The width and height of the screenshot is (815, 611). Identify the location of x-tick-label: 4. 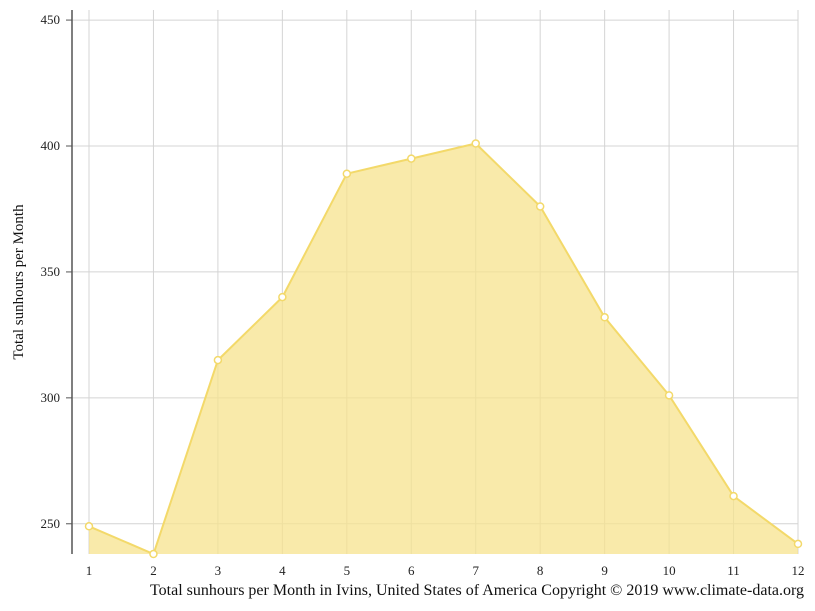
(282, 570).